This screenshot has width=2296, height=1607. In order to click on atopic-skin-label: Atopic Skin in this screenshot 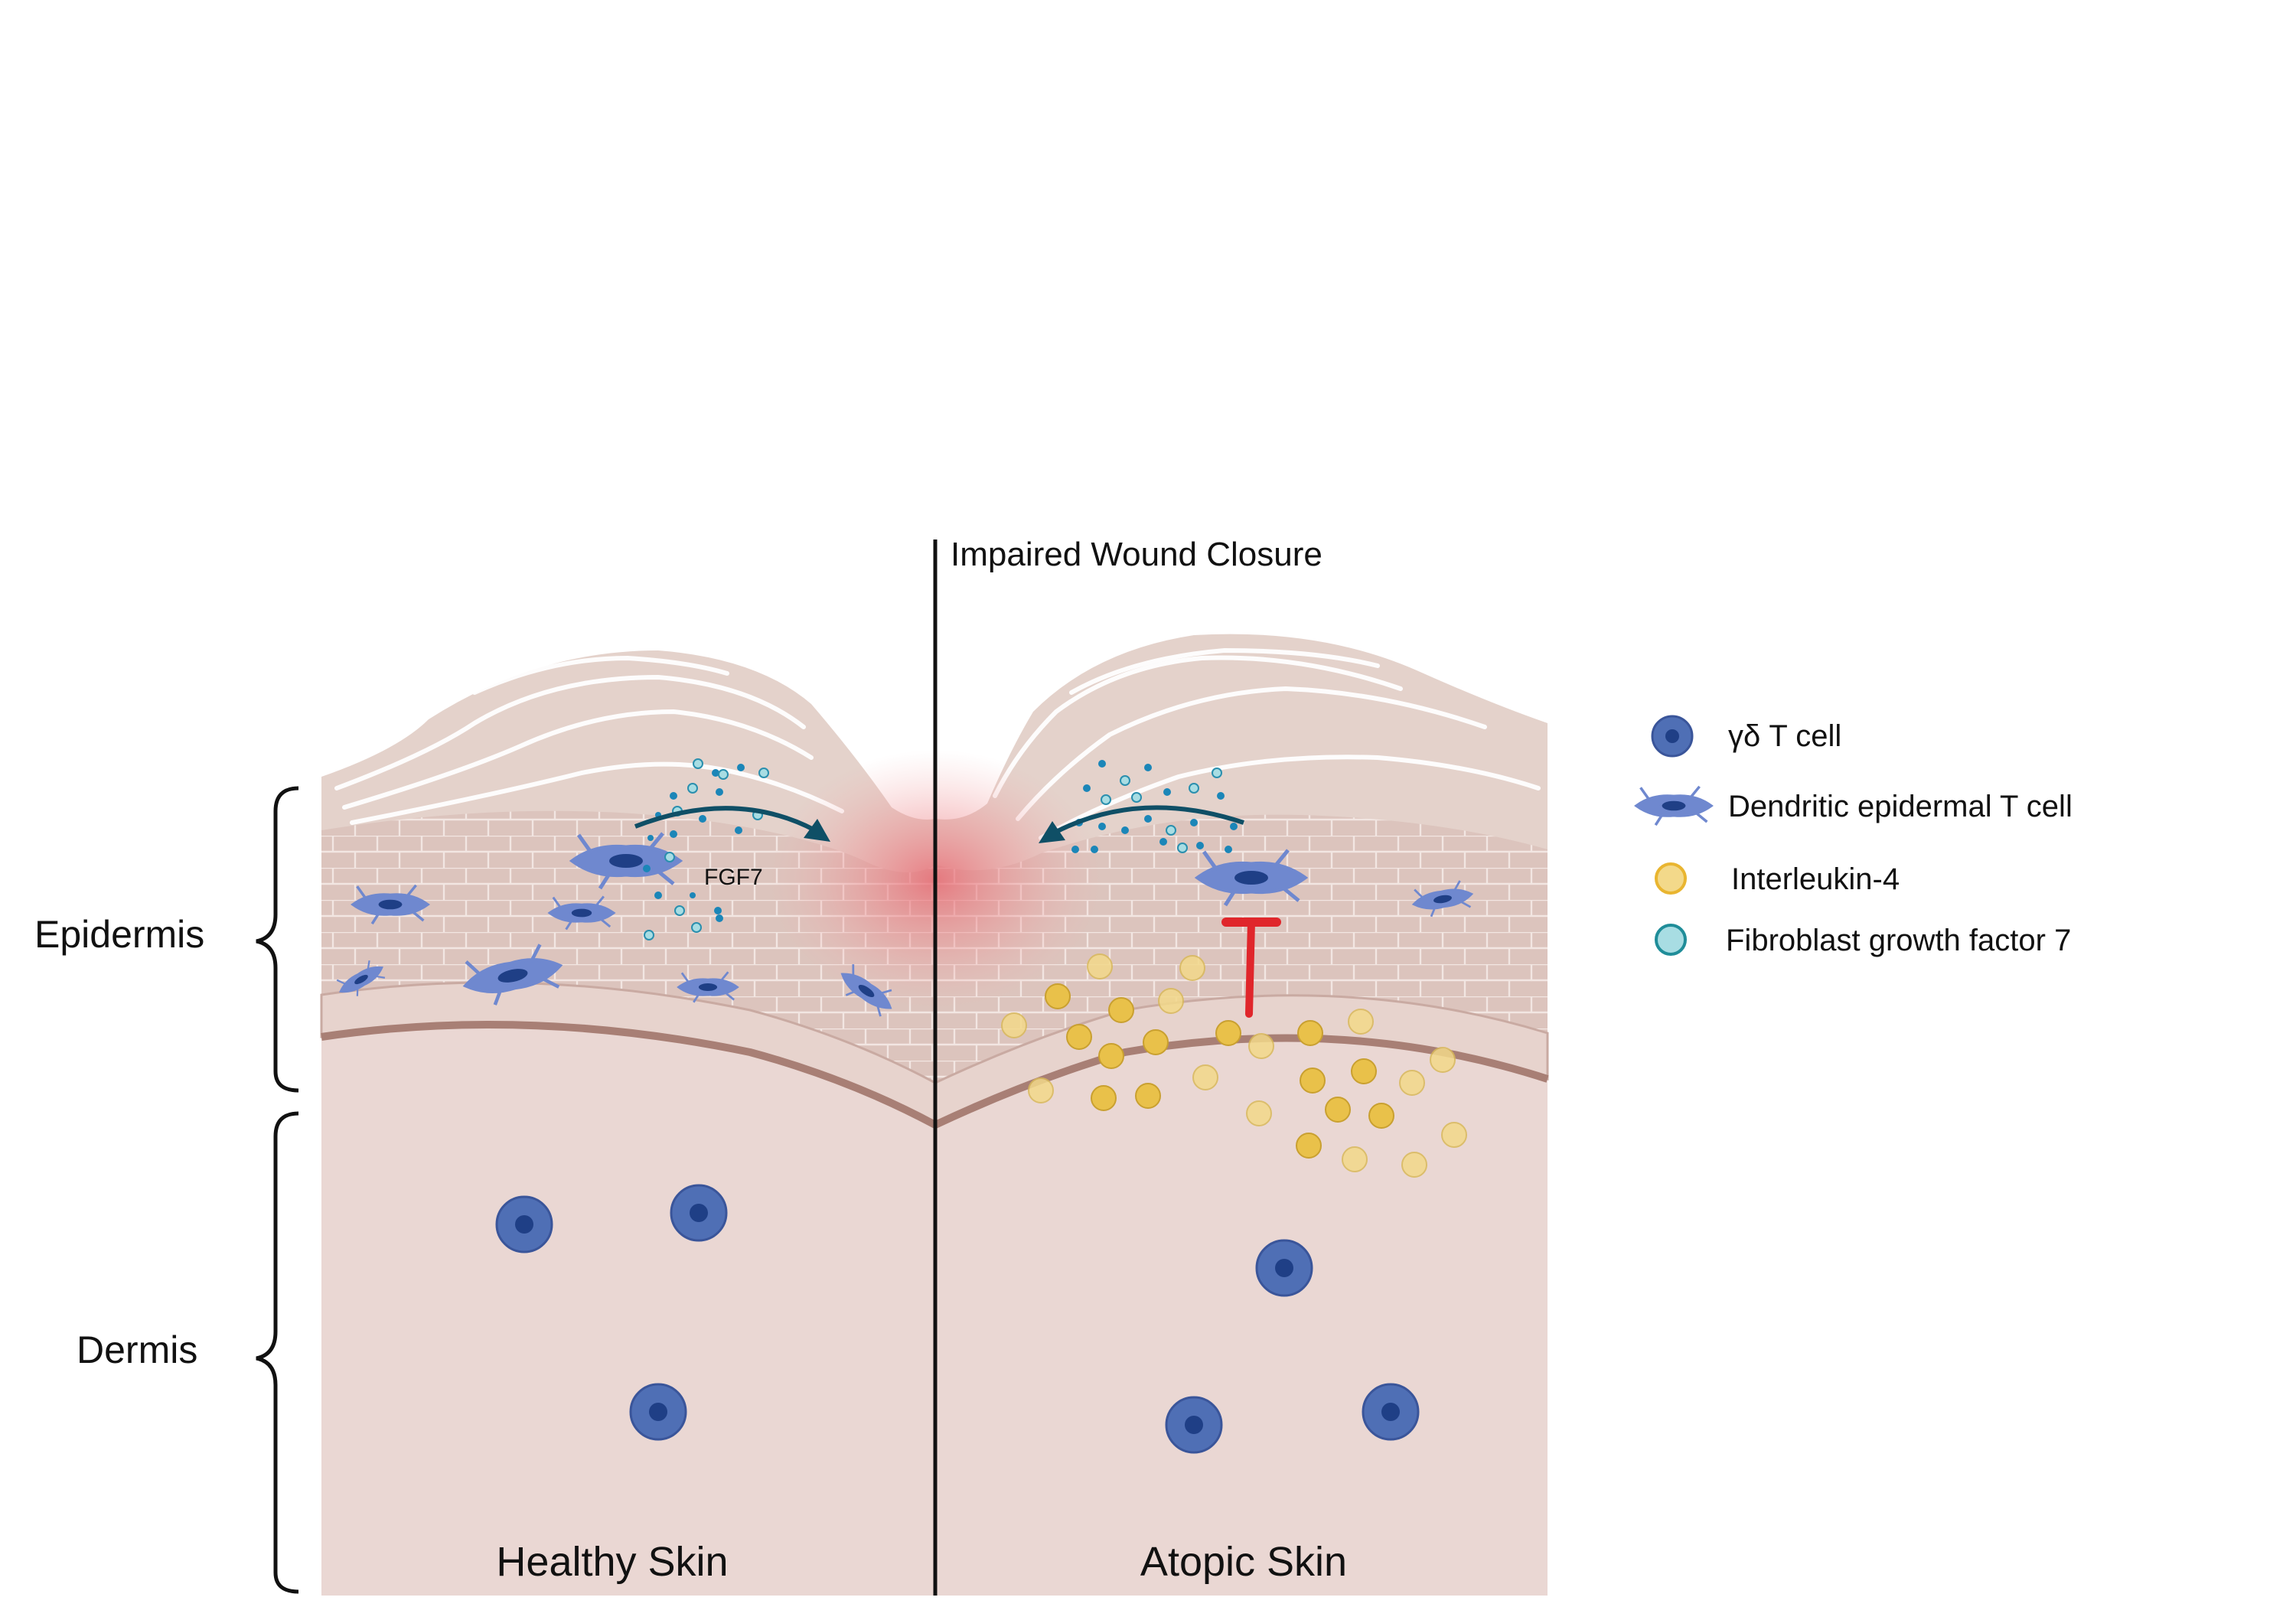, I will do `click(1244, 1562)`.